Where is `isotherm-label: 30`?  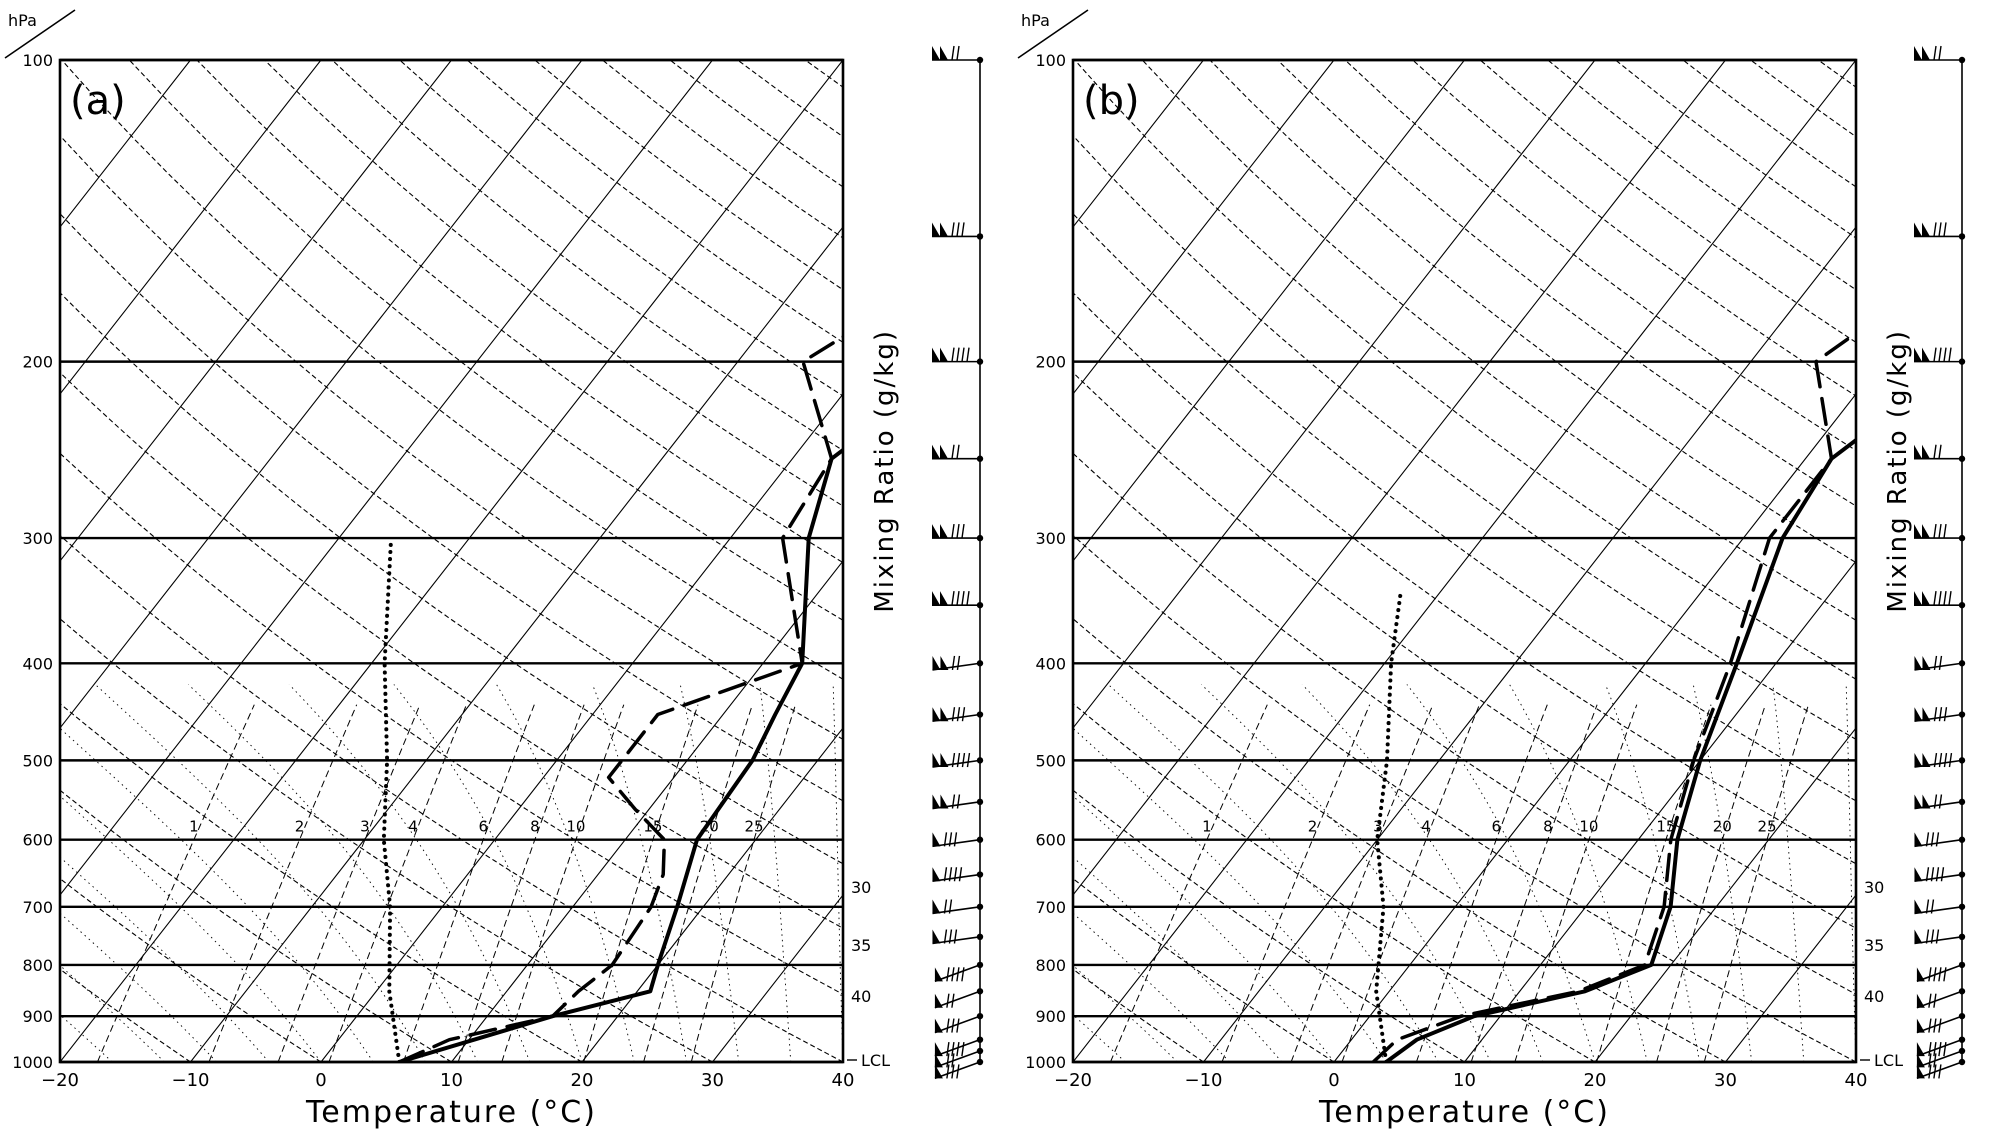
isotherm-label: 30 is located at coordinates (1874, 887).